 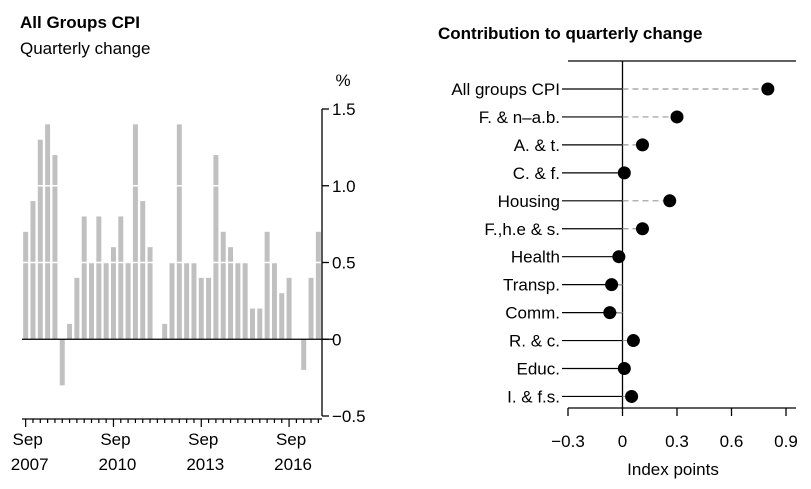 I want to click on left-y-unit: %, so click(x=342, y=80).